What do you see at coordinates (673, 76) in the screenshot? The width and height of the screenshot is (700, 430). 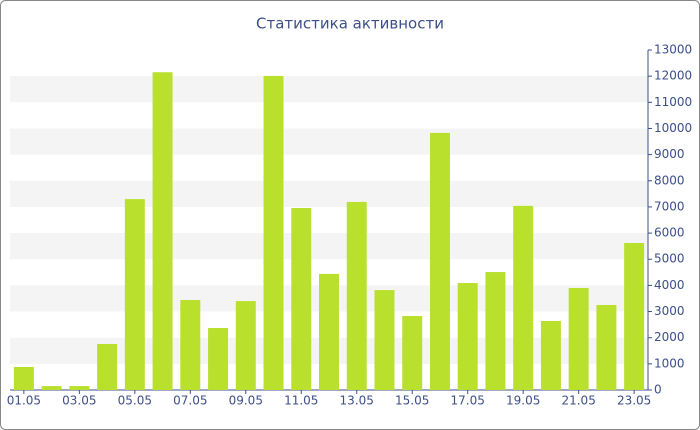 I see `y-tick-label: 12000` at bounding box center [673, 76].